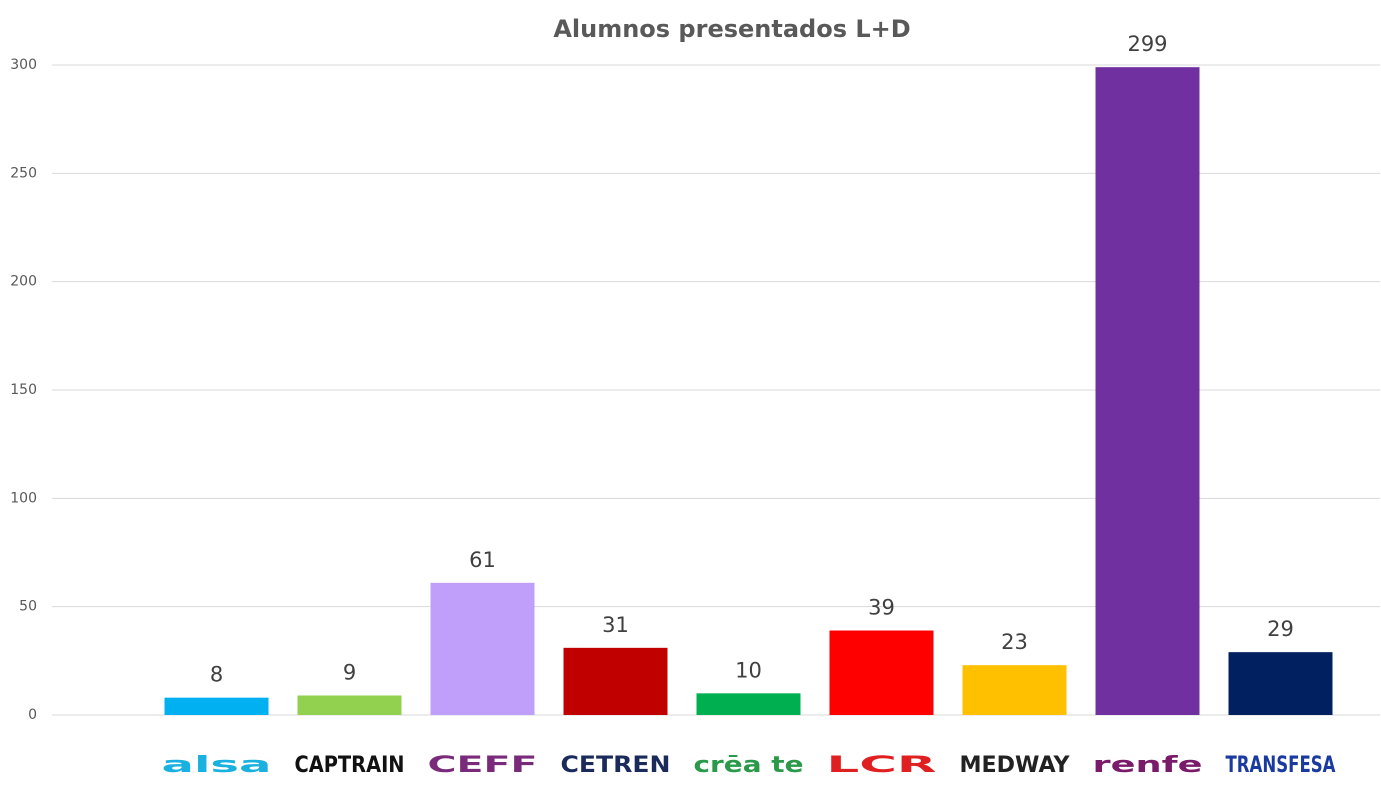  I want to click on y-tick-label: 200, so click(23, 282).